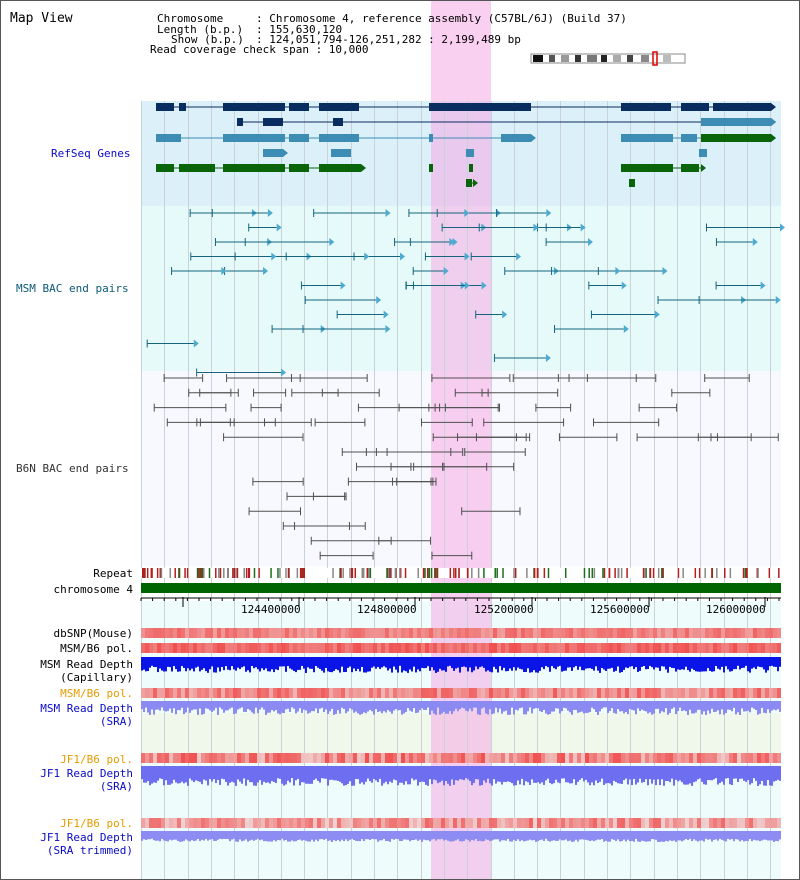 This screenshot has width=800, height=880. I want to click on gene-exon, so click(338, 122).